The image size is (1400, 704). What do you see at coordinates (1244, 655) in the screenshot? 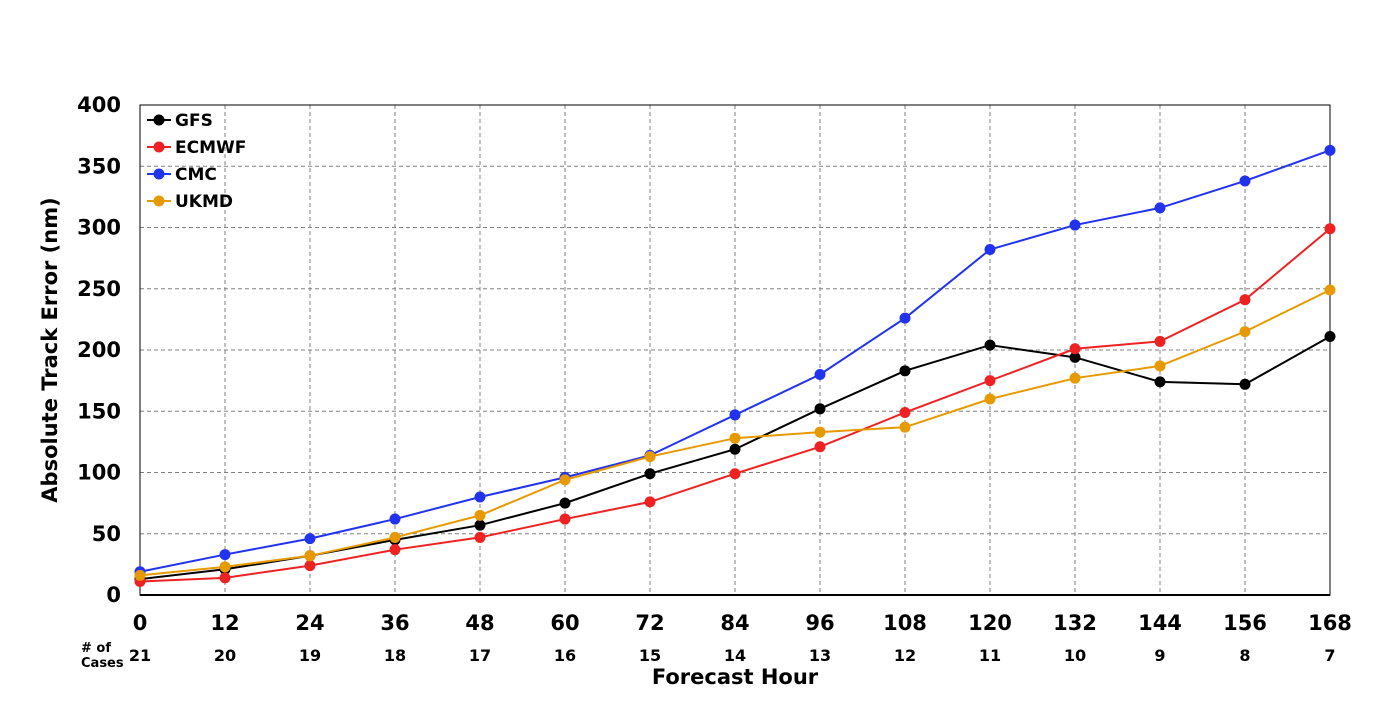
I see `case-count: 8` at bounding box center [1244, 655].